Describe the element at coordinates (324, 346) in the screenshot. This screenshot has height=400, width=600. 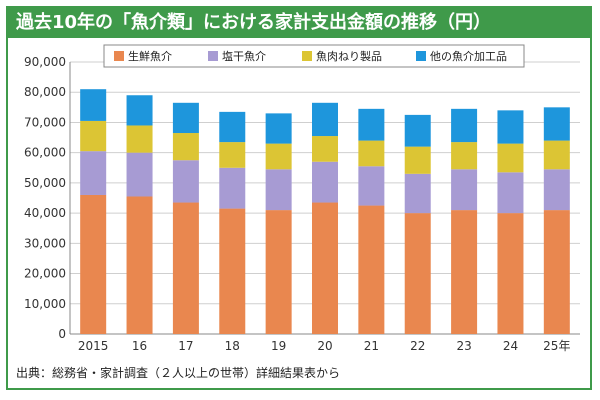
I see `x-tick-label: 20` at that location.